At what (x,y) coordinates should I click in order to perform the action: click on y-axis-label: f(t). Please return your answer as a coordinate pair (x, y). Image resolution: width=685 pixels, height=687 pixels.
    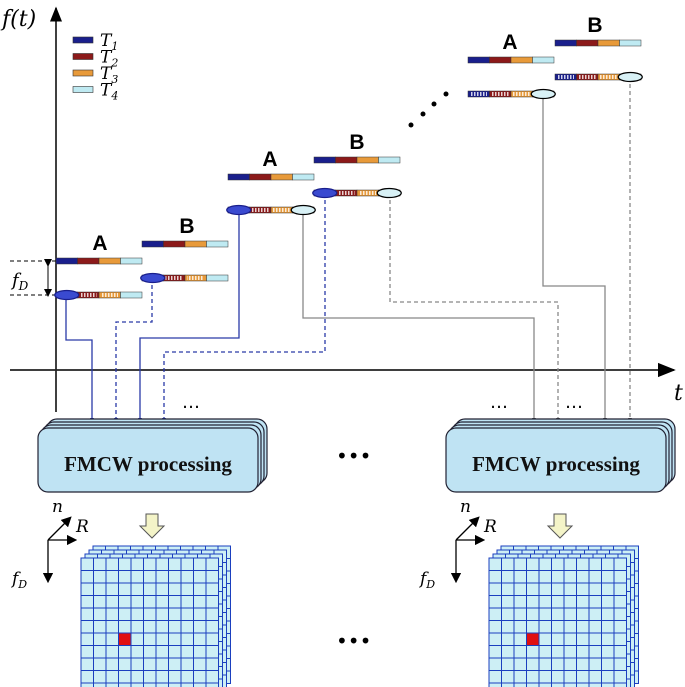
    Looking at the image, I should click on (18, 19).